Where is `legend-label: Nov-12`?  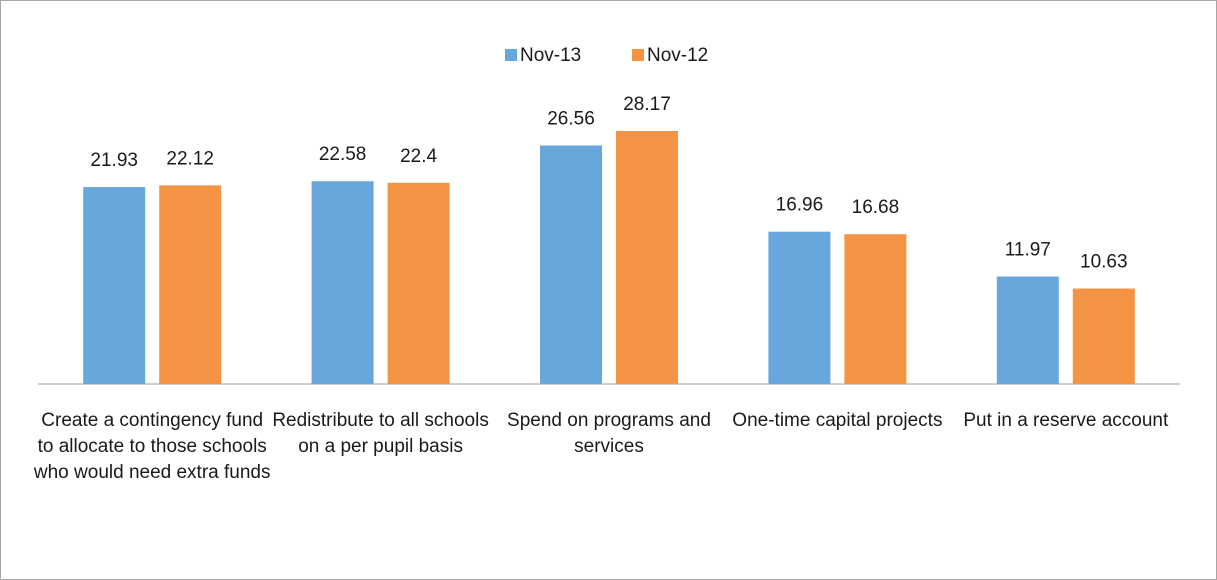
legend-label: Nov-12 is located at coordinates (677, 55).